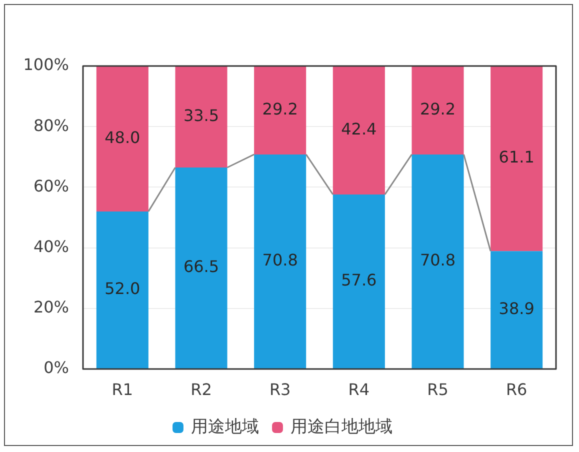 This screenshot has height=452, width=579. I want to click on y-tick-label: 100%, so click(46, 64).